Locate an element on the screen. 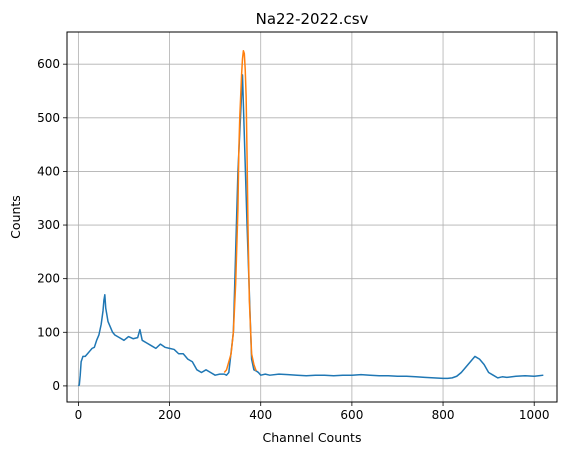 This screenshot has height=455, width=571. y-tick-label: 400 is located at coordinates (48, 171).